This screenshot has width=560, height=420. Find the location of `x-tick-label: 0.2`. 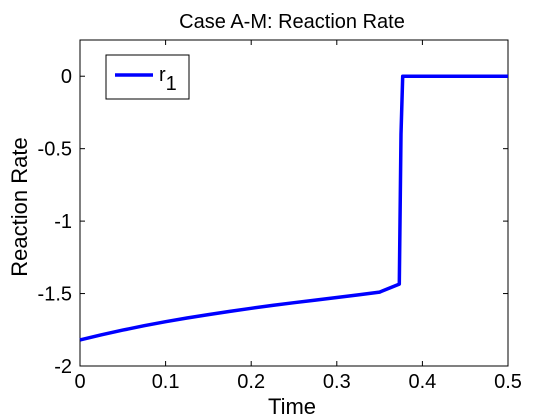

x-tick-label: 0.2 is located at coordinates (251, 382).